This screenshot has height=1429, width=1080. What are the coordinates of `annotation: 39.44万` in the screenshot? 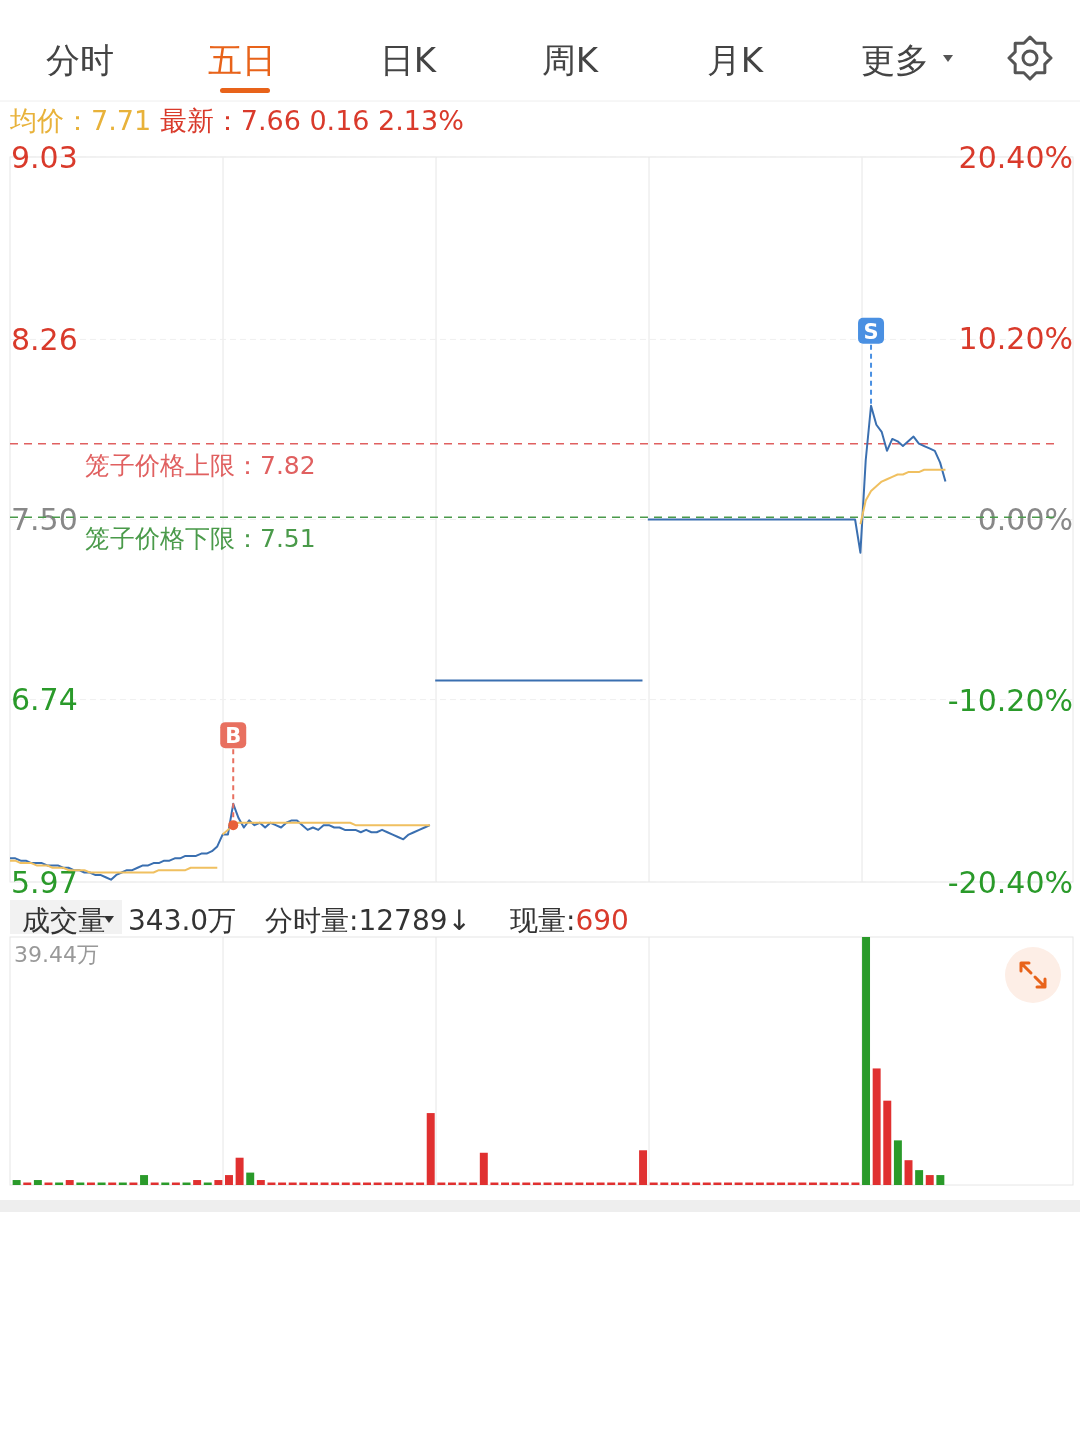 It's located at (56, 954).